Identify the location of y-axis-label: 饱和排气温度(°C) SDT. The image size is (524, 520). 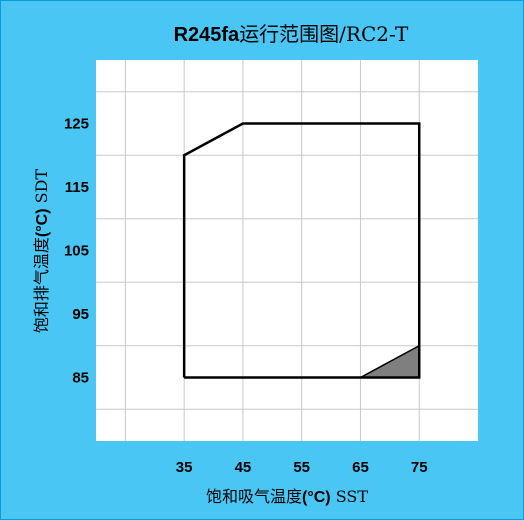
(41, 251).